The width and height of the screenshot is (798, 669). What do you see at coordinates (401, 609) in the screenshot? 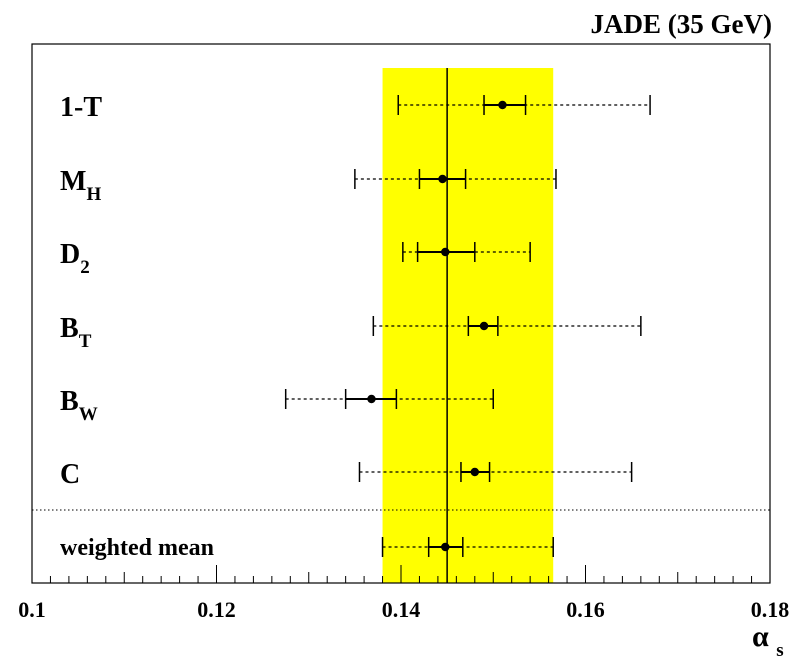
I see `x-tick-label: 0.14` at bounding box center [401, 609].